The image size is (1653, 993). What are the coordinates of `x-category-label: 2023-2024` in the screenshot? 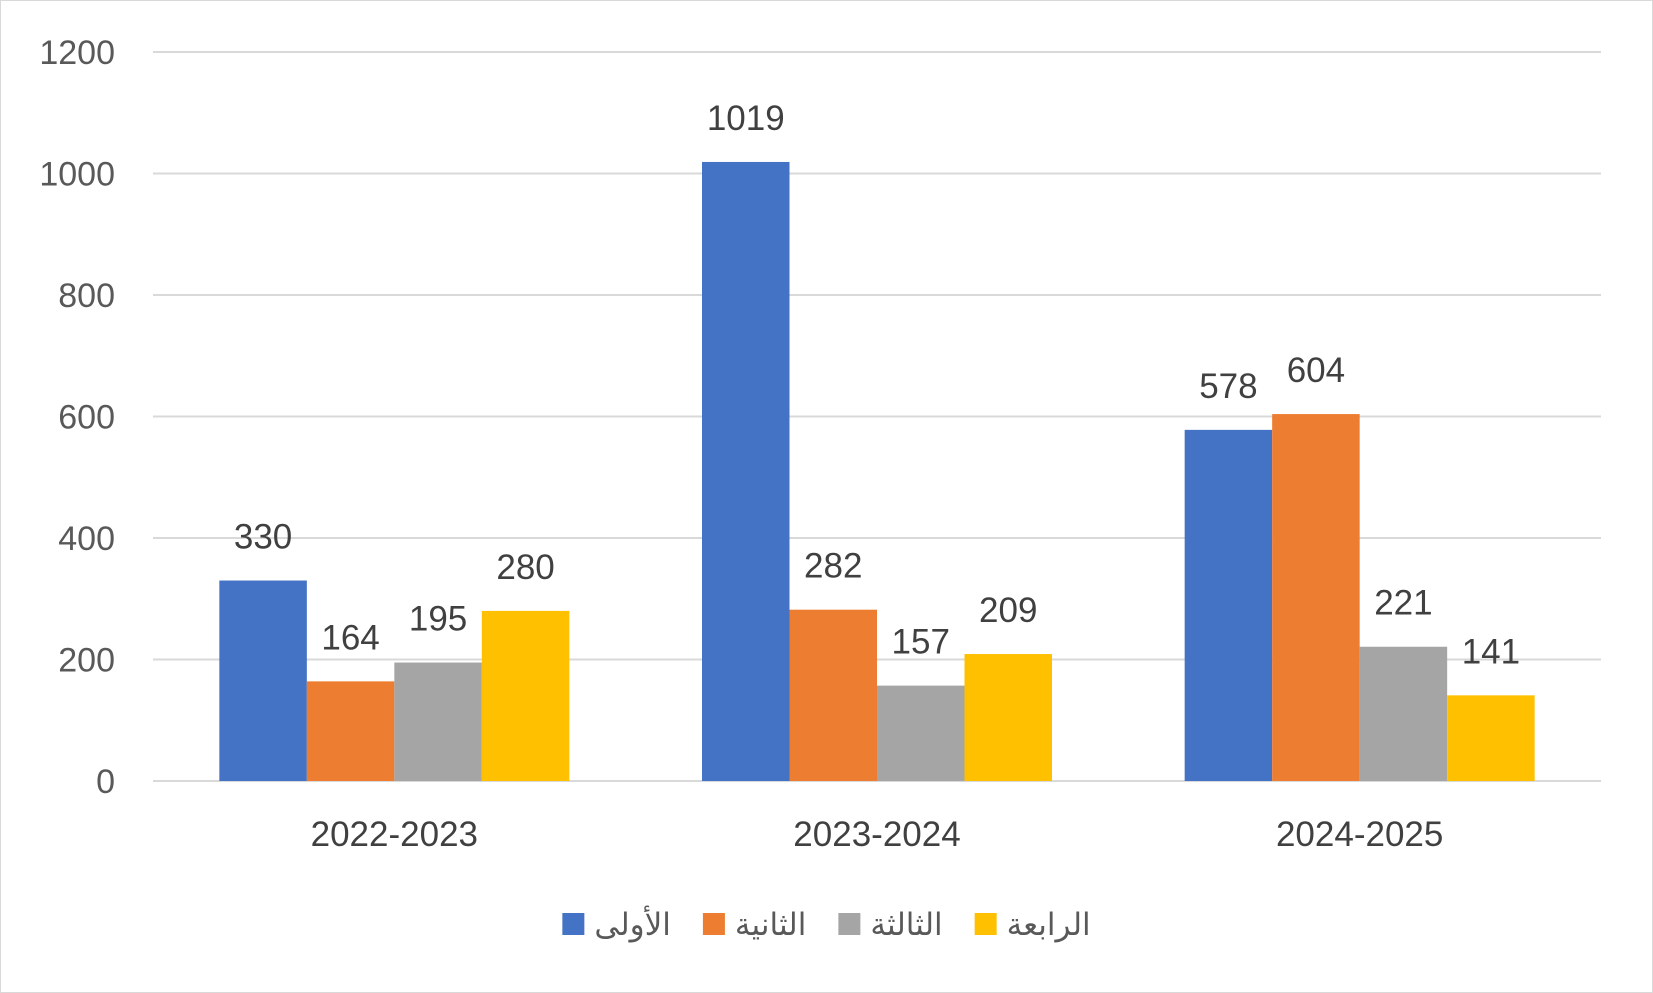 It's located at (876, 834).